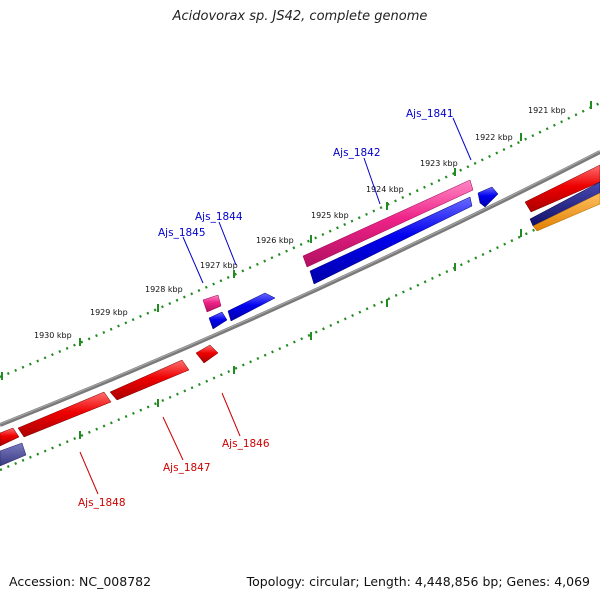 The height and width of the screenshot is (600, 600). Describe the element at coordinates (246, 444) in the screenshot. I see `gene-label-ajs1846: Ajs_1846` at that location.